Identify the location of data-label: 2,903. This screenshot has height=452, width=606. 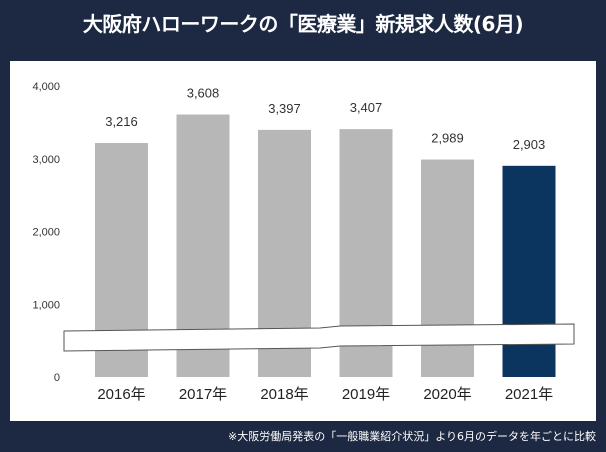
(529, 144).